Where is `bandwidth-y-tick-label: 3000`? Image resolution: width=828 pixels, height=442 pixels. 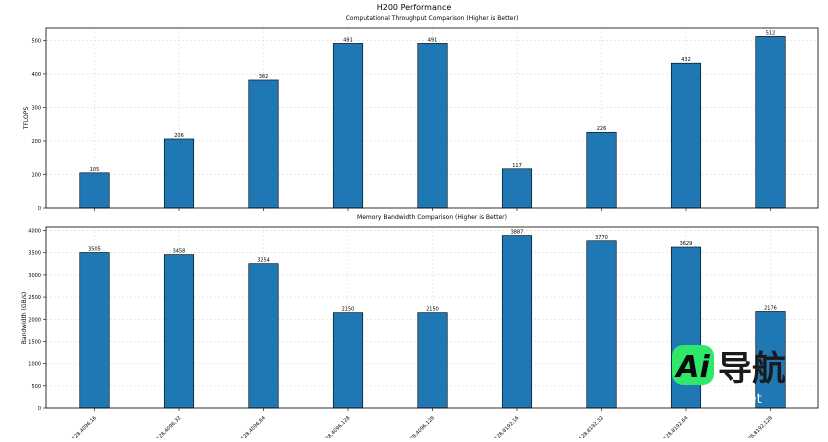
bandwidth-y-tick-label: 3000 is located at coordinates (34, 276).